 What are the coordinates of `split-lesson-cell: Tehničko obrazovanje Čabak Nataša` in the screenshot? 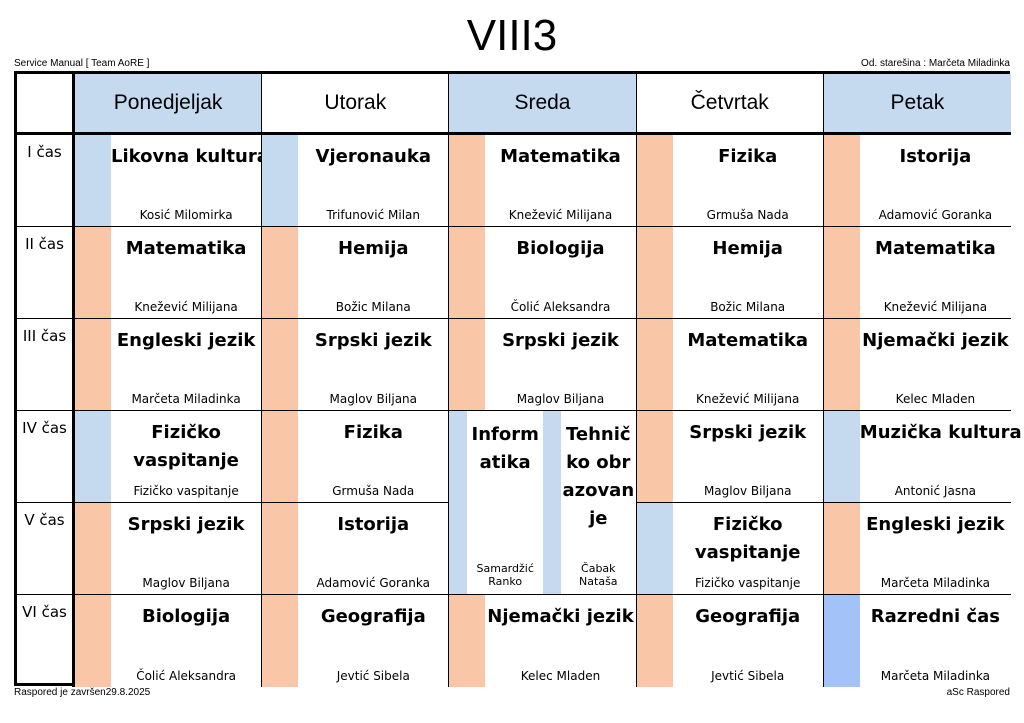 It's located at (590, 503).